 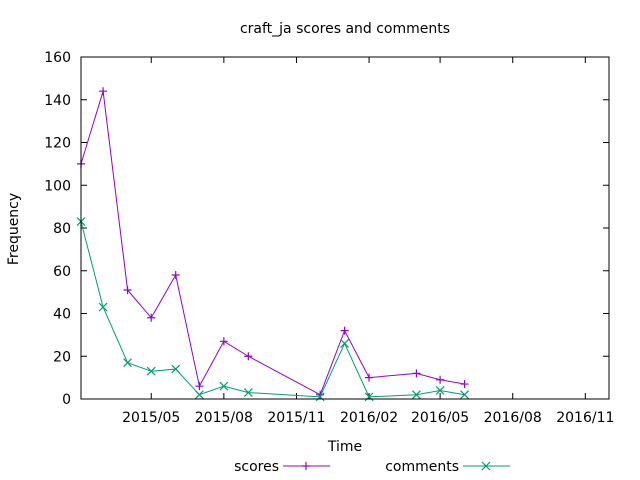 I want to click on y-tick-label: 80, so click(x=62, y=229).